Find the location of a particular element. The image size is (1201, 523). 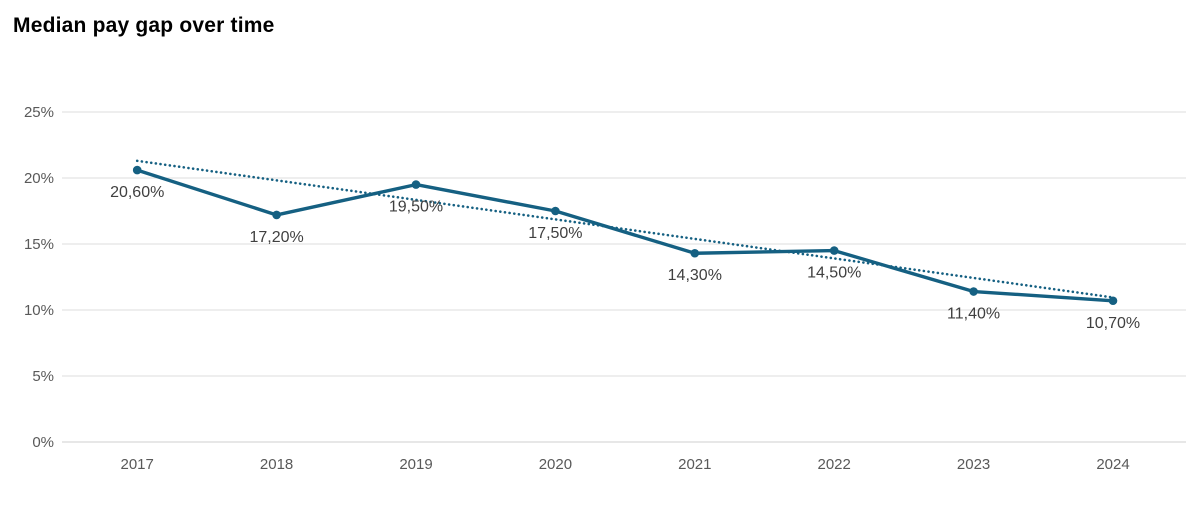

x-axis-tick-label: 2018 is located at coordinates (276, 464).